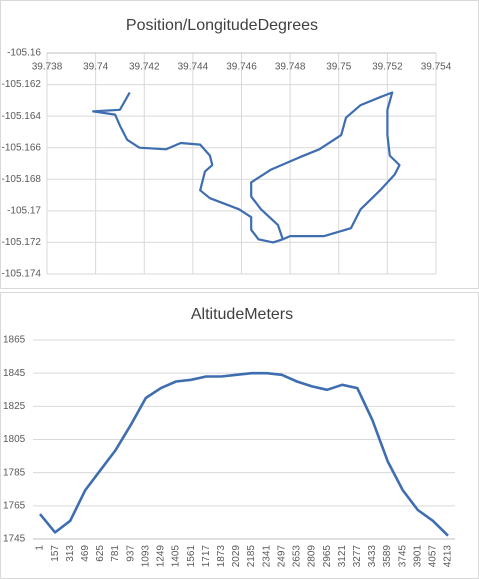 The width and height of the screenshot is (479, 579). Describe the element at coordinates (115, 553) in the screenshot. I see `x-tick-label: 781` at that location.